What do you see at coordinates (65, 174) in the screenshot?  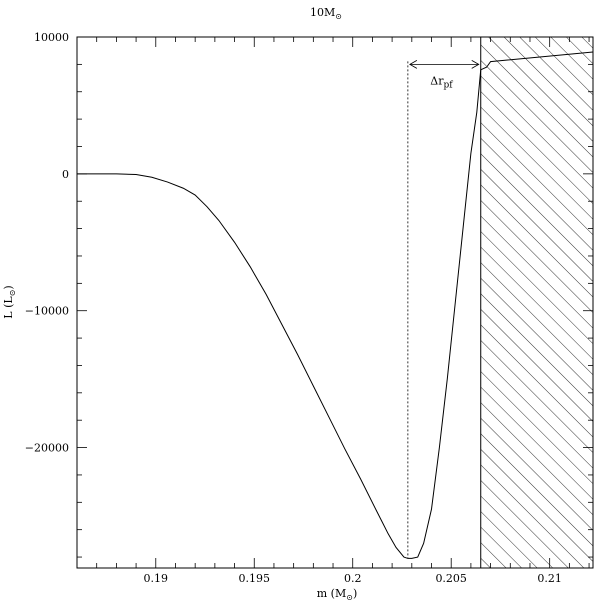 I see `y-tick-label: 0` at bounding box center [65, 174].